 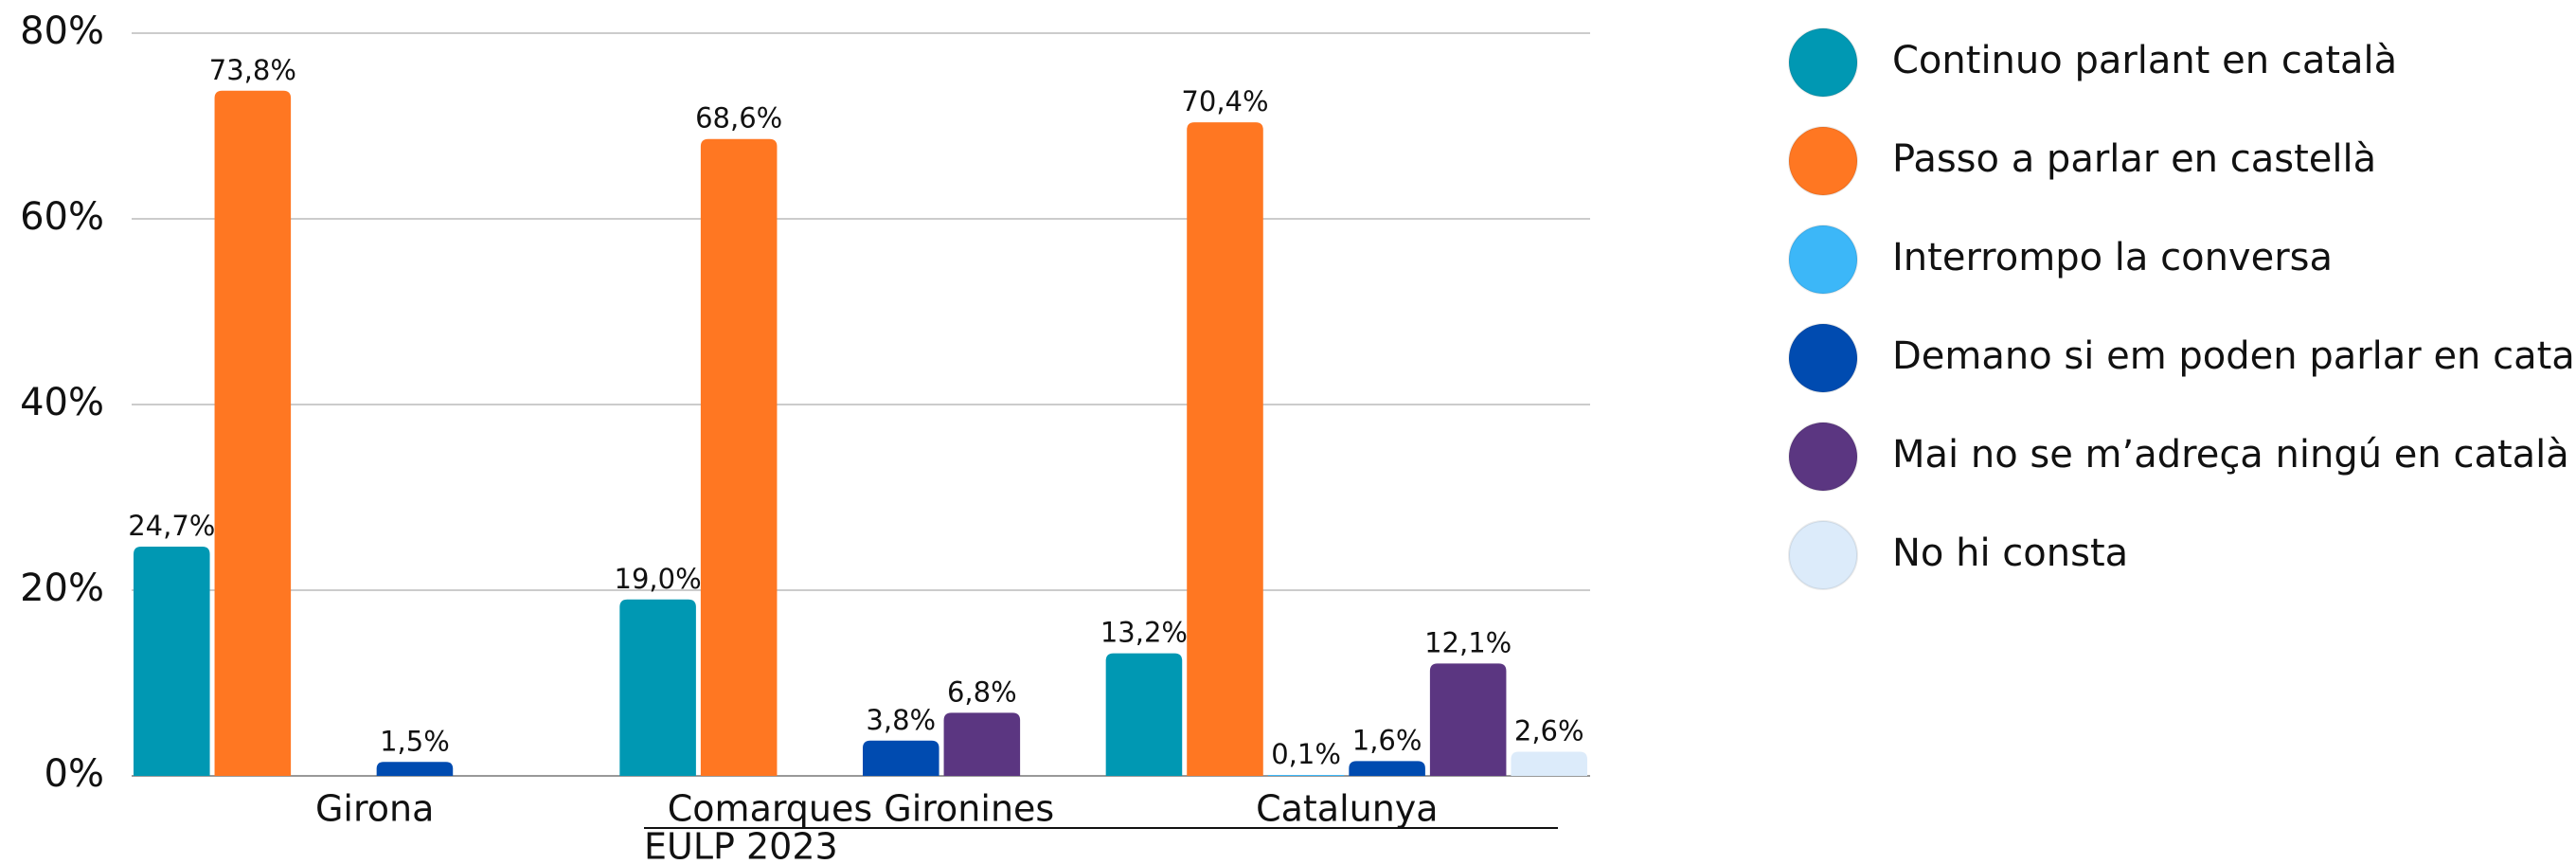 I want to click on legend-label: No hi consta, so click(x=2010, y=553).